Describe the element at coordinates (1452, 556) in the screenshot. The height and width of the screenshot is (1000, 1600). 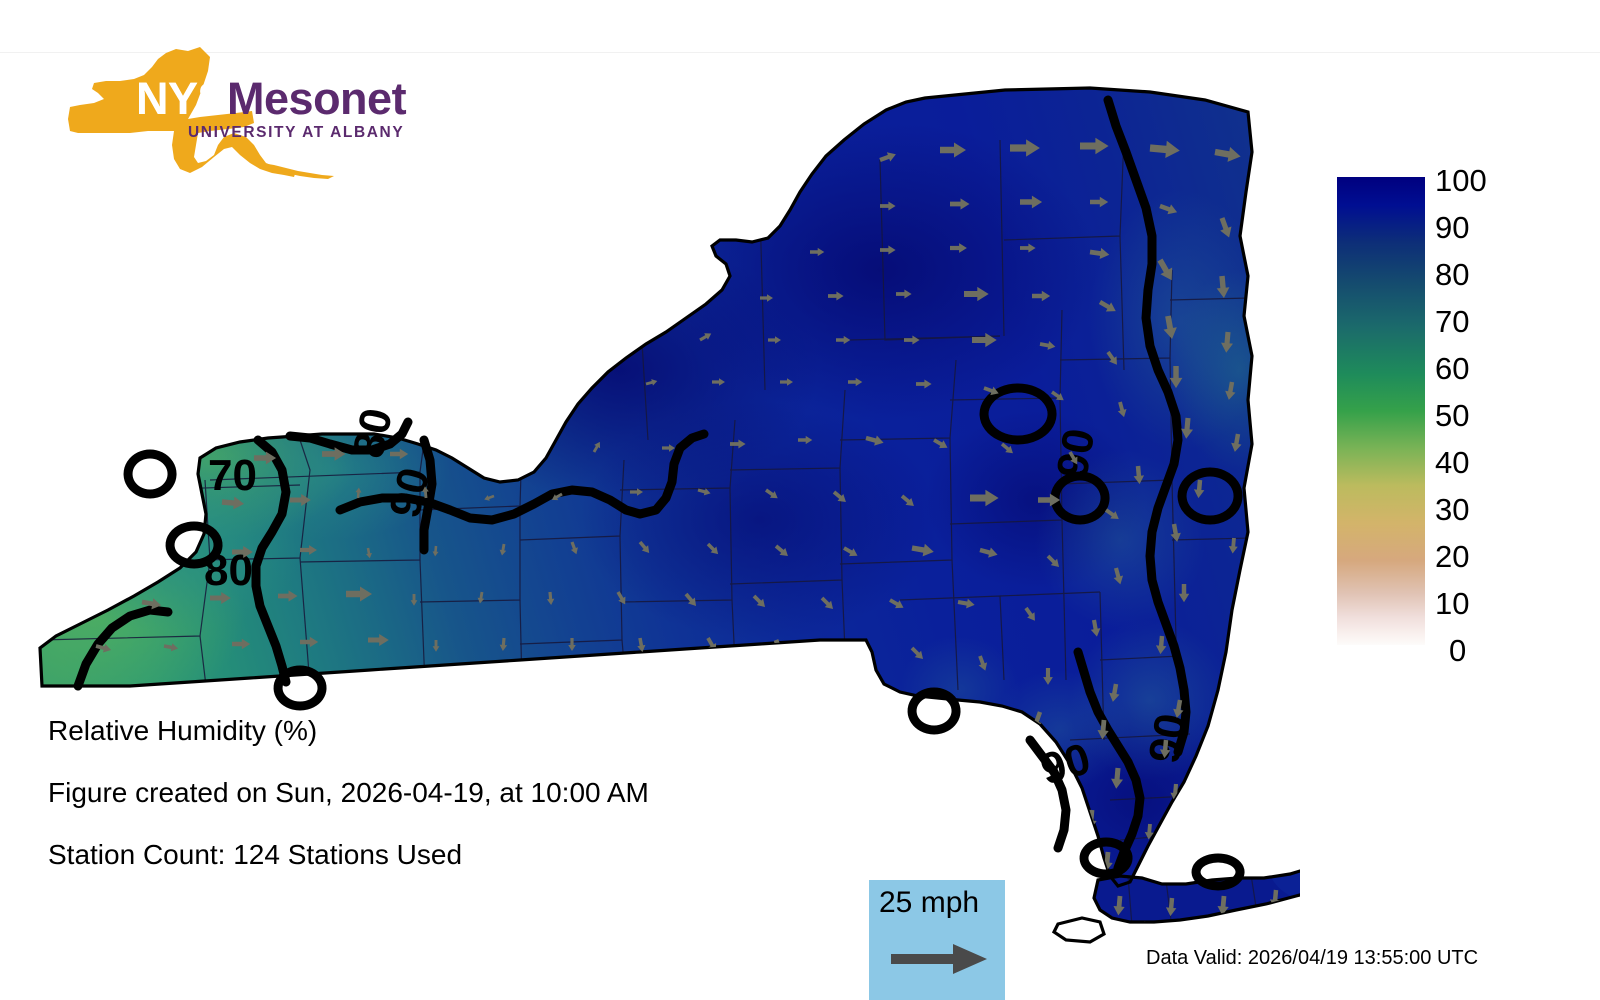
I see `colorbar-tick-20: 20` at that location.